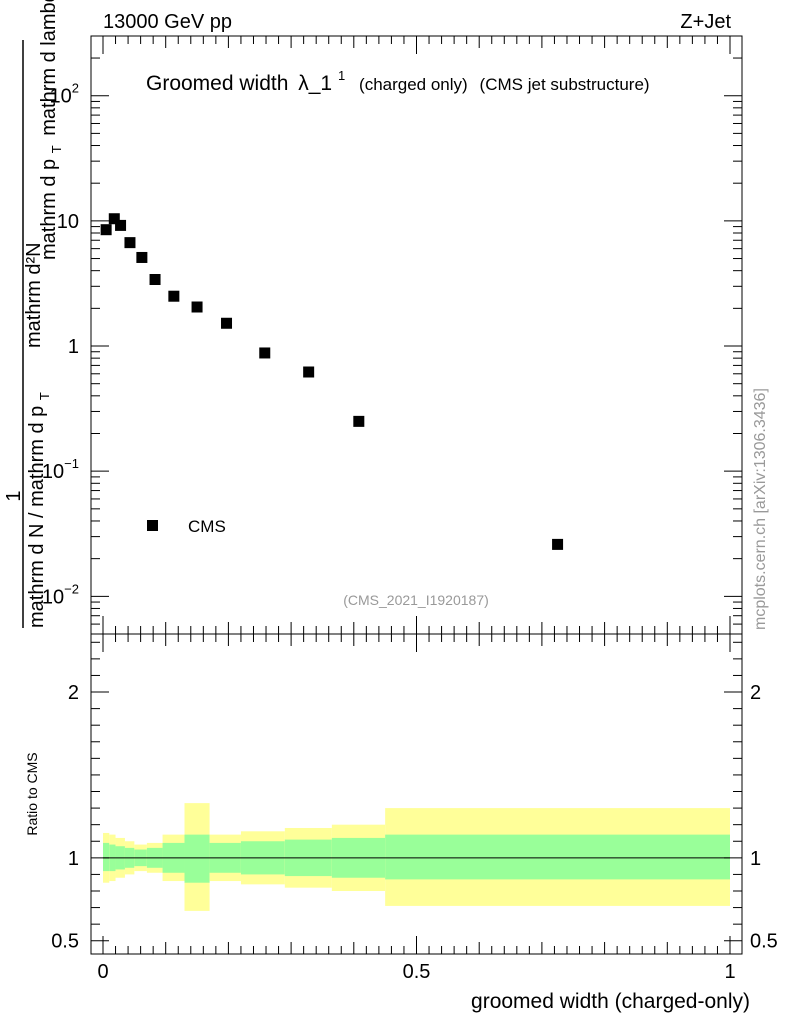 Image resolution: width=786 pixels, height=1029 pixels. What do you see at coordinates (73, 859) in the screenshot?
I see `ratio-y-tick-label-left: 1` at bounding box center [73, 859].